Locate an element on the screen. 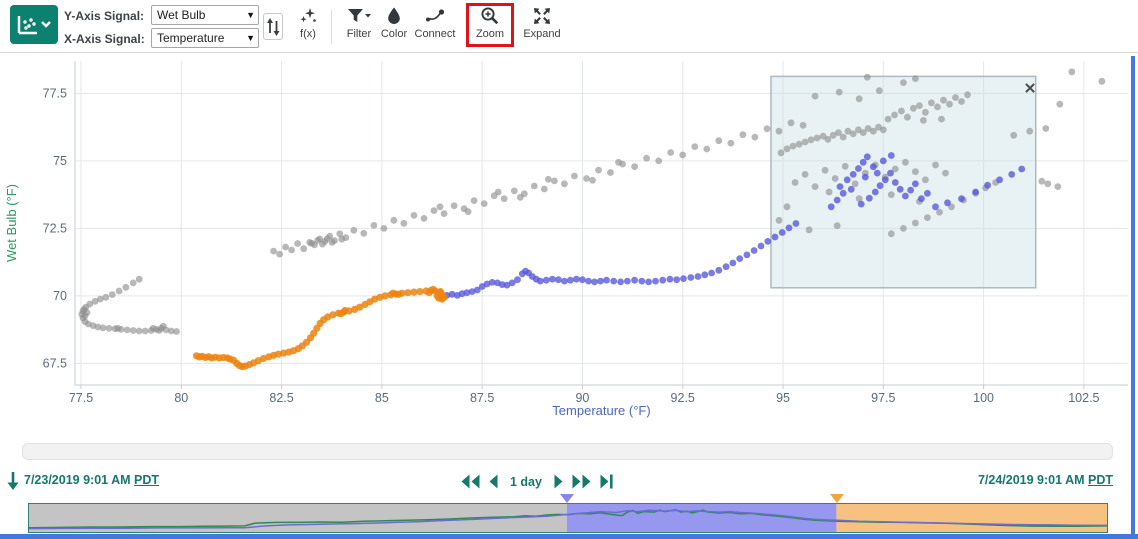 Image resolution: width=1138 pixels, height=539 pixels. svg-text: 82.5 is located at coordinates (281, 398).